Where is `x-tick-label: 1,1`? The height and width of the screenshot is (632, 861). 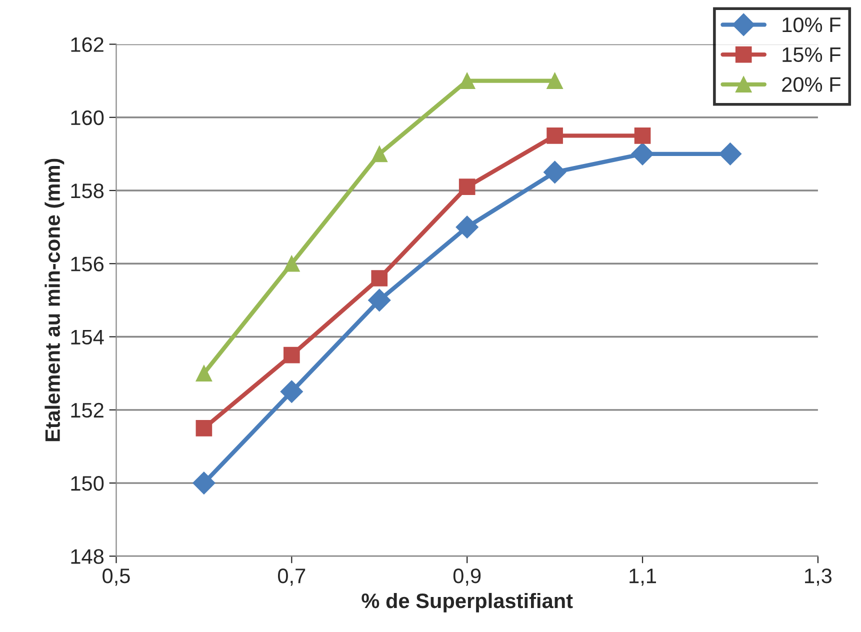 x-tick-label: 1,1 is located at coordinates (643, 577).